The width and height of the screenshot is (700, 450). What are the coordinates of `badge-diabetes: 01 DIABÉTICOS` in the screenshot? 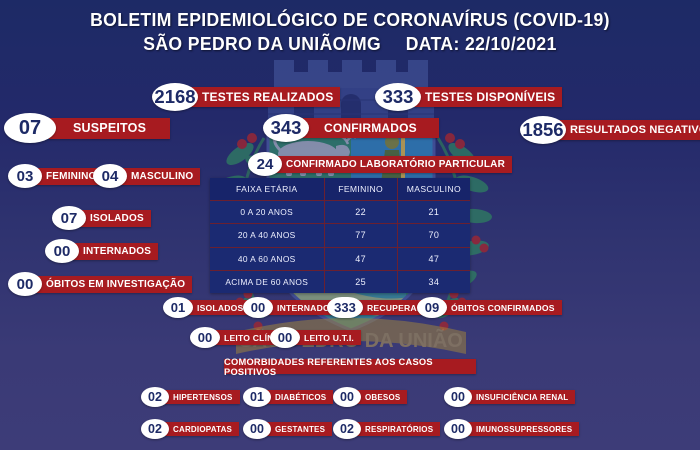 It's located at (288, 397).